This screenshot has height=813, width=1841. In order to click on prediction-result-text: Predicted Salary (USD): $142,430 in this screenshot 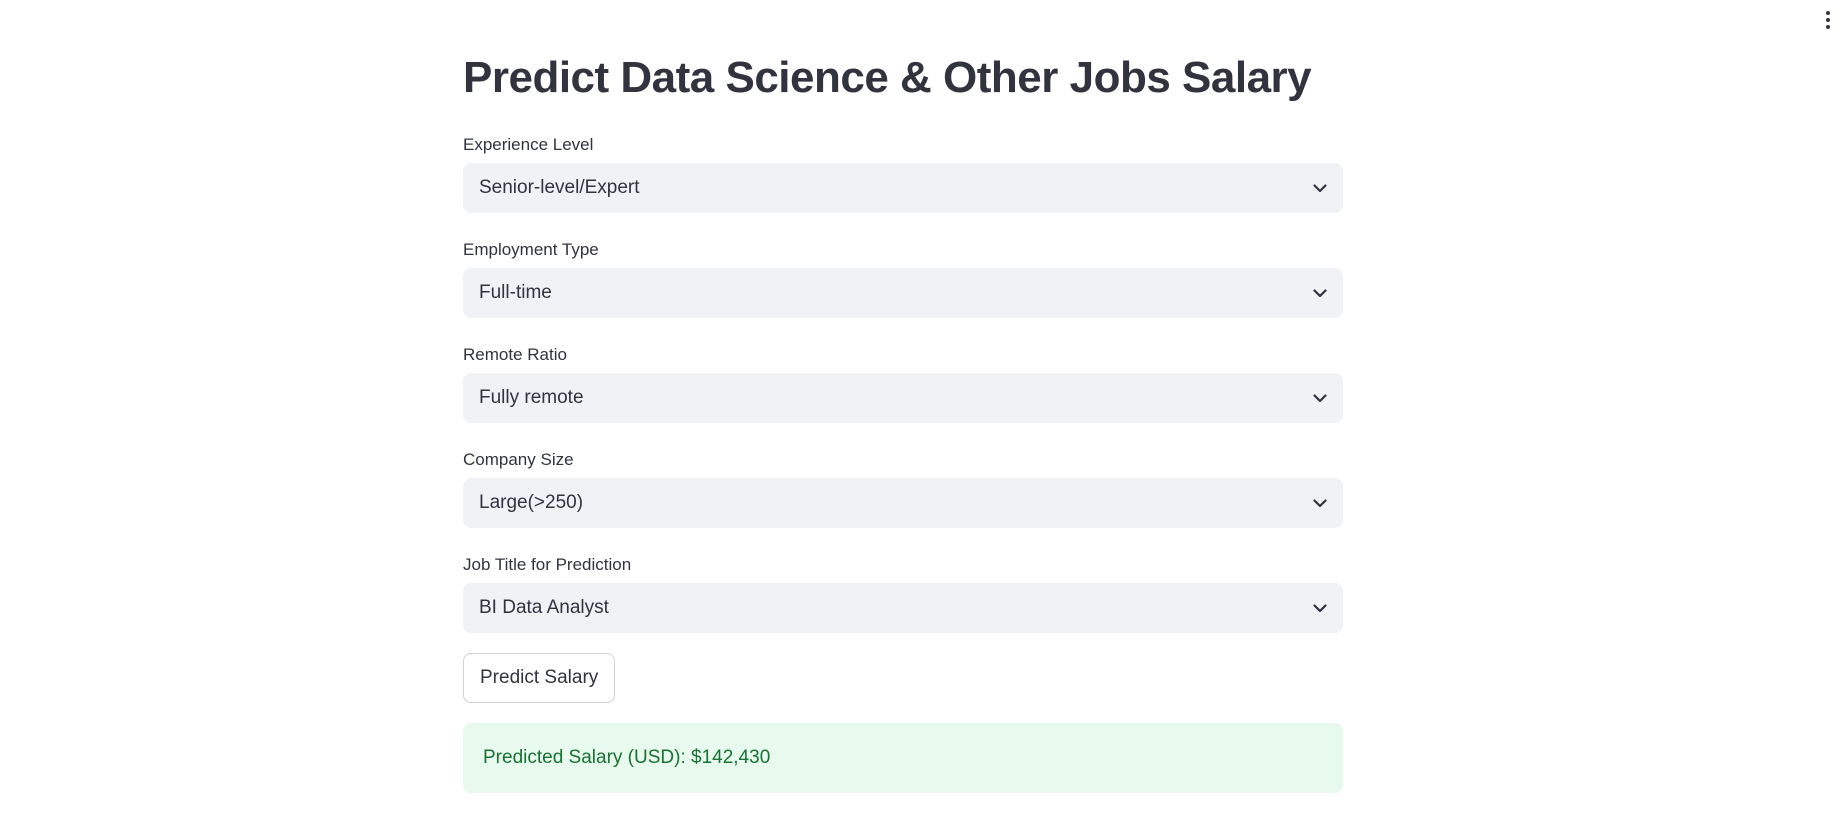, I will do `click(627, 757)`.